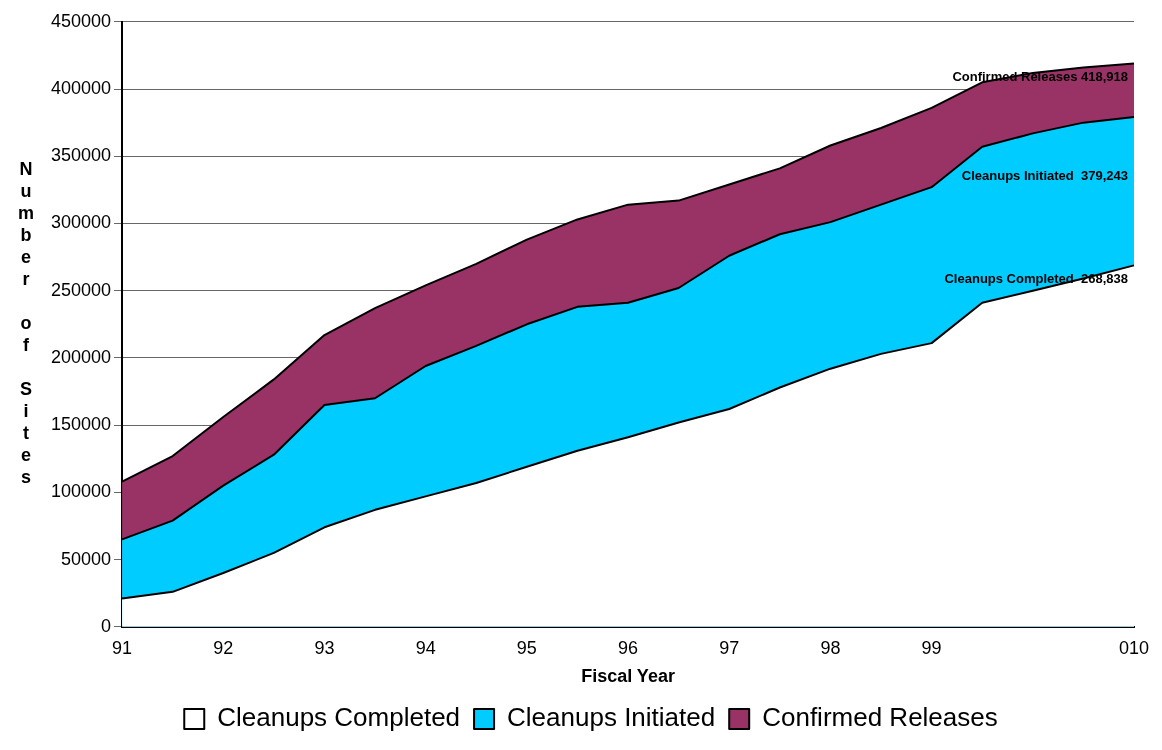 The height and width of the screenshot is (750, 1162). Describe the element at coordinates (81, 87) in the screenshot. I see `y-tick-label: 400000` at that location.